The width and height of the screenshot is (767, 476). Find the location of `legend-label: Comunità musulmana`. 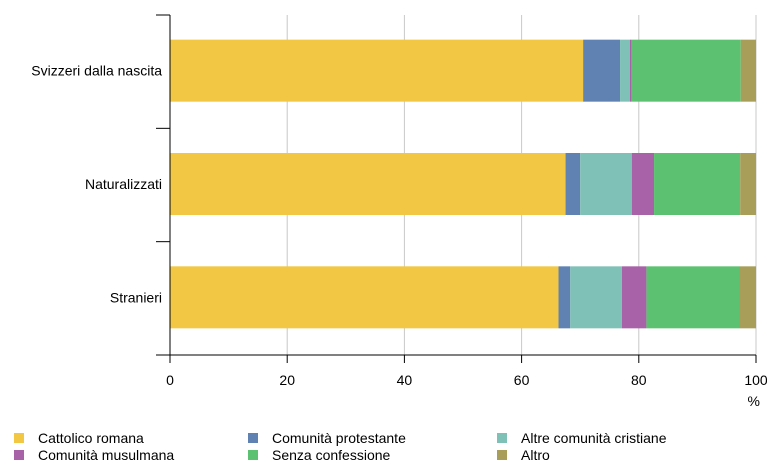

legend-label: Comunità musulmana is located at coordinates (106, 455).